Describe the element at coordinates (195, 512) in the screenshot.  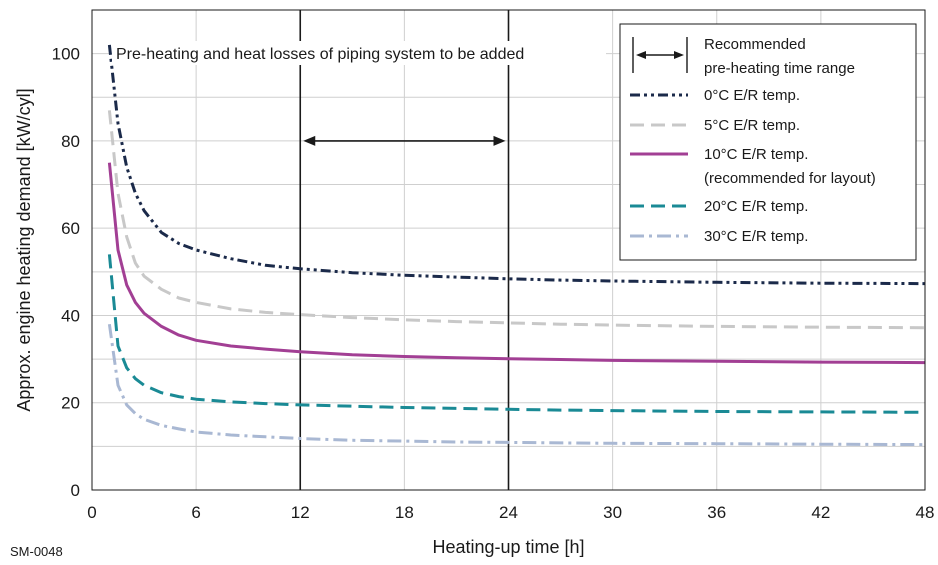
I see `x-tick-label: 6` at that location.